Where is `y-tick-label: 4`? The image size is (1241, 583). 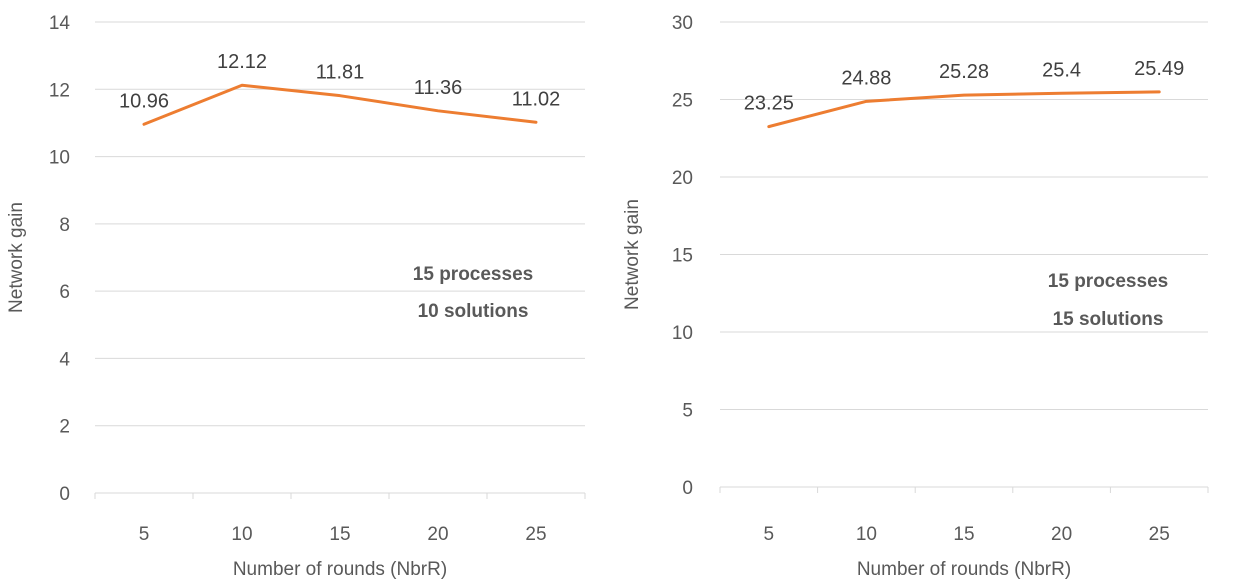
y-tick-label: 4 is located at coordinates (64, 359).